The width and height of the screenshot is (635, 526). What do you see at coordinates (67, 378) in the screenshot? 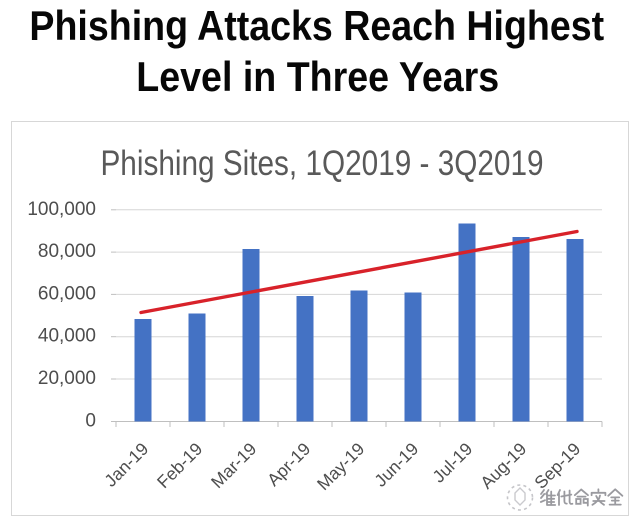
I see `svg-text: 20,000` at bounding box center [67, 378].